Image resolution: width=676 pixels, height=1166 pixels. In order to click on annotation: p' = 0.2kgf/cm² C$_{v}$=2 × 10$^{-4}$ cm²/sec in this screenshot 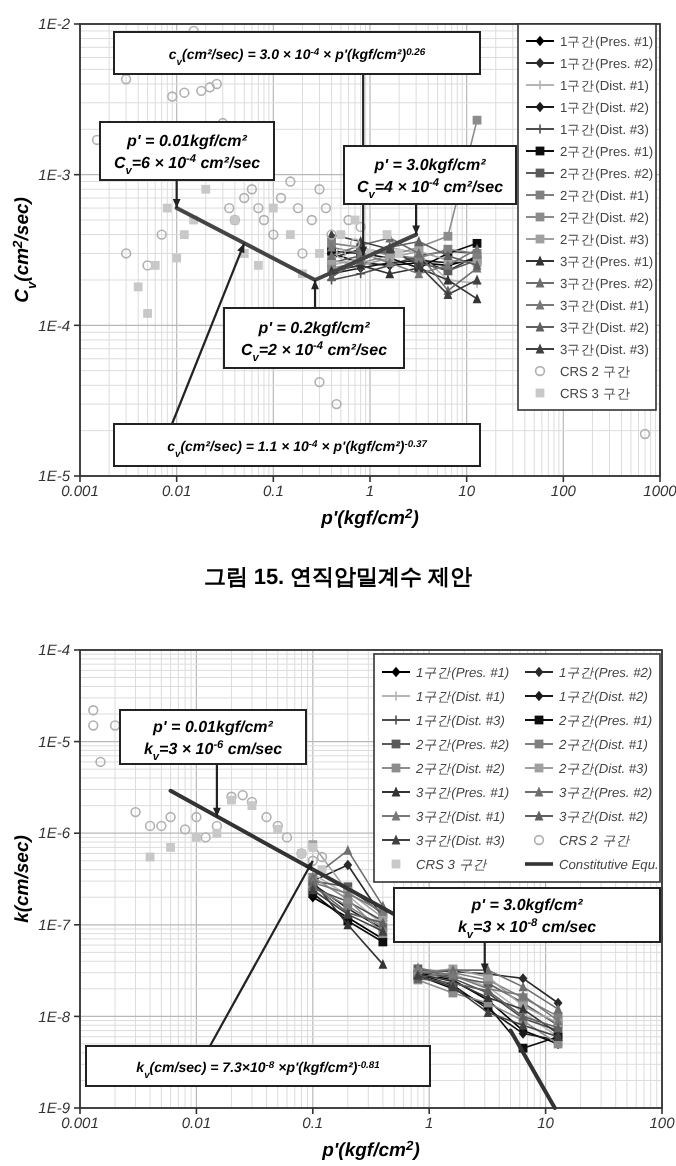, I will do `click(314, 342)`.